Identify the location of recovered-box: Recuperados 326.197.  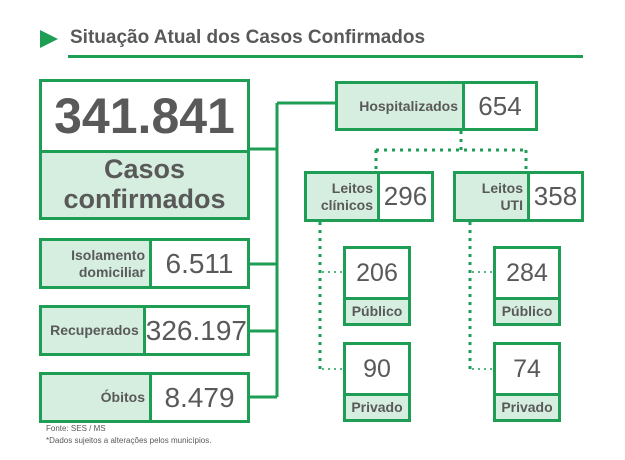
(144, 330).